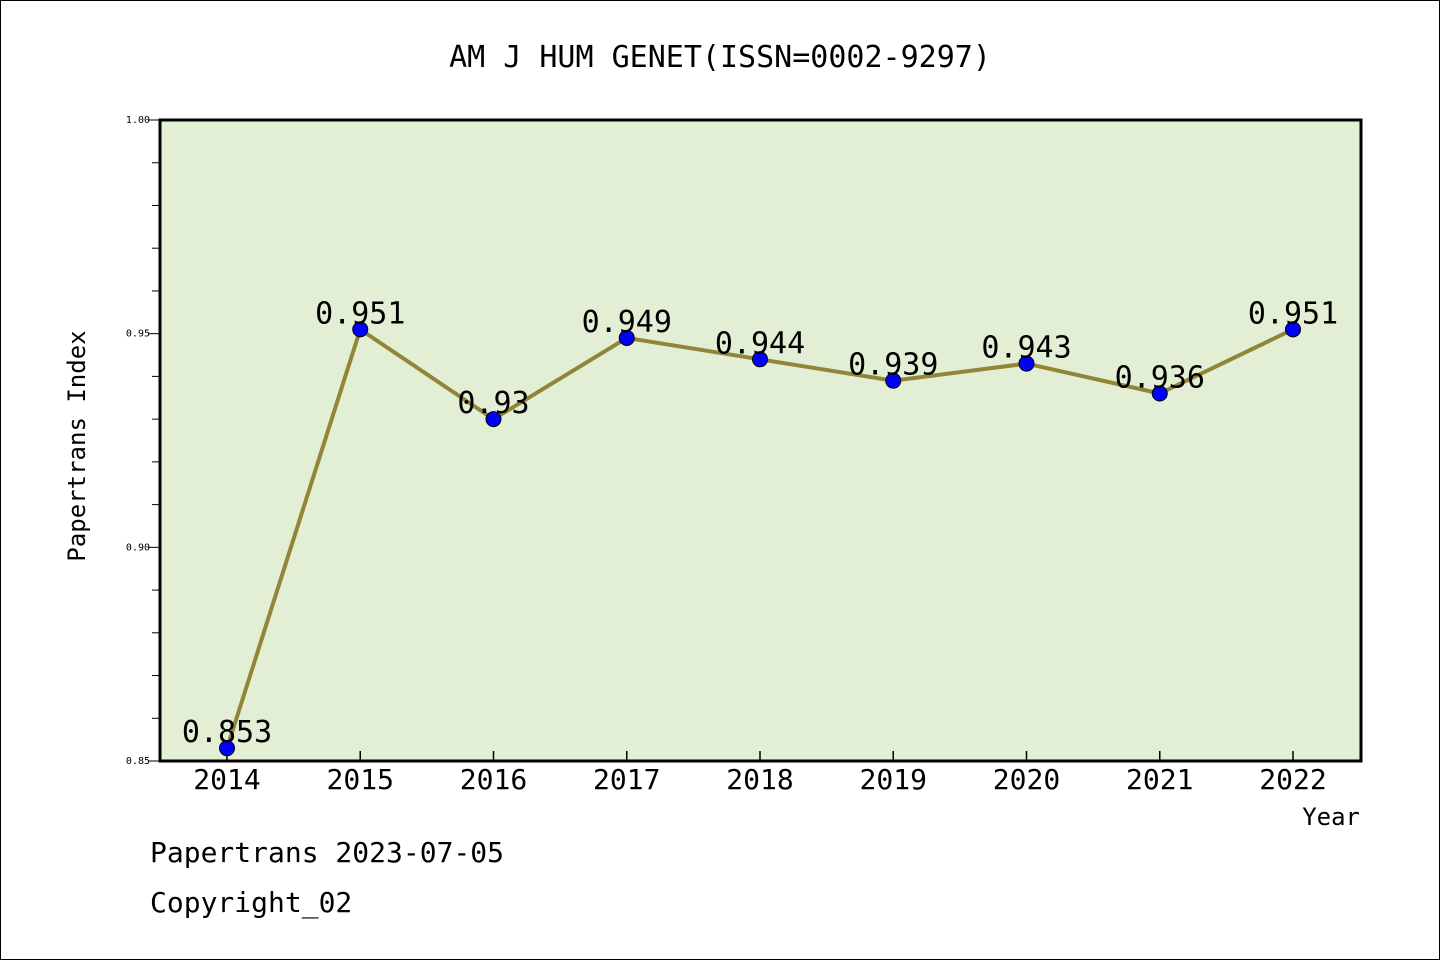 This screenshot has width=1440, height=960. Describe the element at coordinates (1331, 817) in the screenshot. I see `x-axis-label: Year` at that location.